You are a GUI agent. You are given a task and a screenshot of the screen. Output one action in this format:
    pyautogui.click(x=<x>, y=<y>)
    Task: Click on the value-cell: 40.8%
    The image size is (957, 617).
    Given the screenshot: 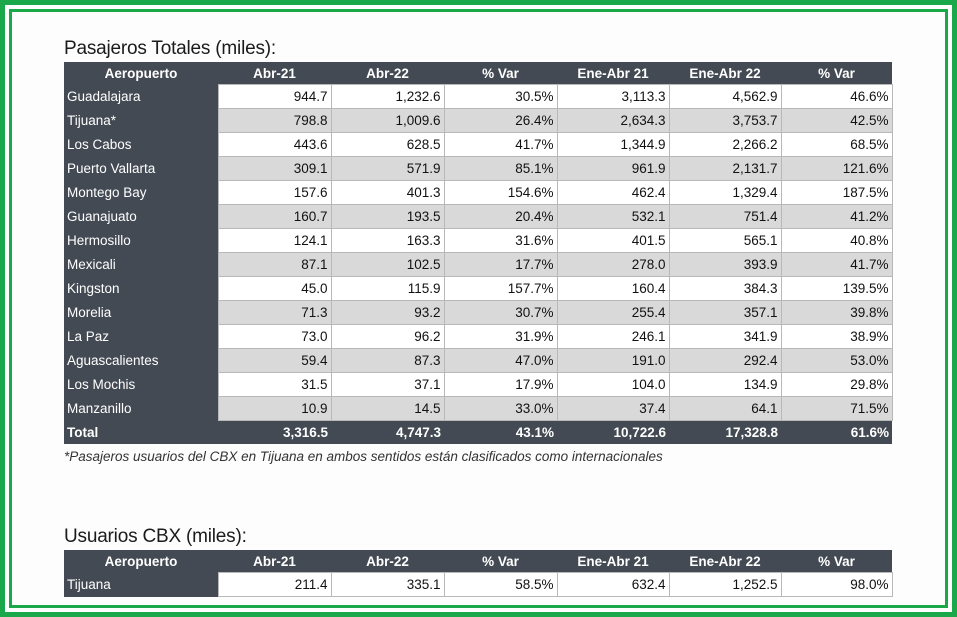 What is the action you would take?
    pyautogui.click(x=836, y=240)
    